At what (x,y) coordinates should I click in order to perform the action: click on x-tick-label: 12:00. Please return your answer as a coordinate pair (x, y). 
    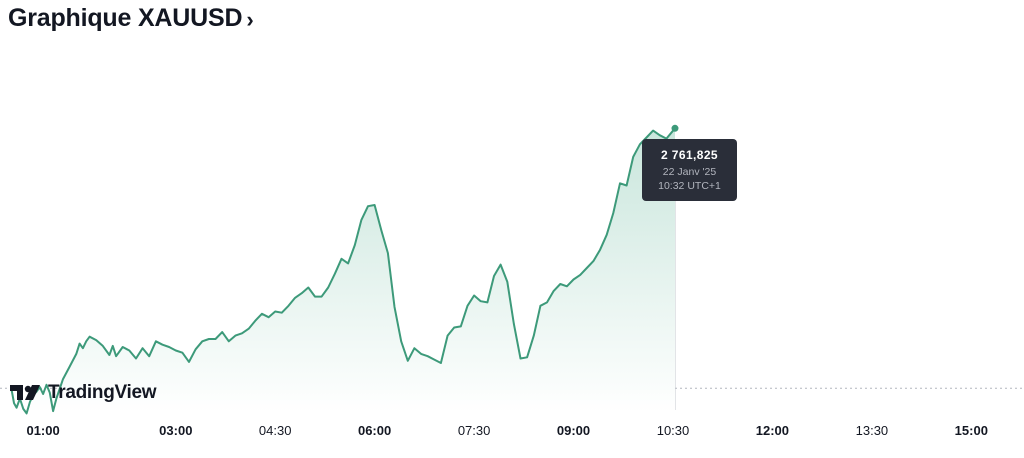
    Looking at the image, I should click on (772, 430).